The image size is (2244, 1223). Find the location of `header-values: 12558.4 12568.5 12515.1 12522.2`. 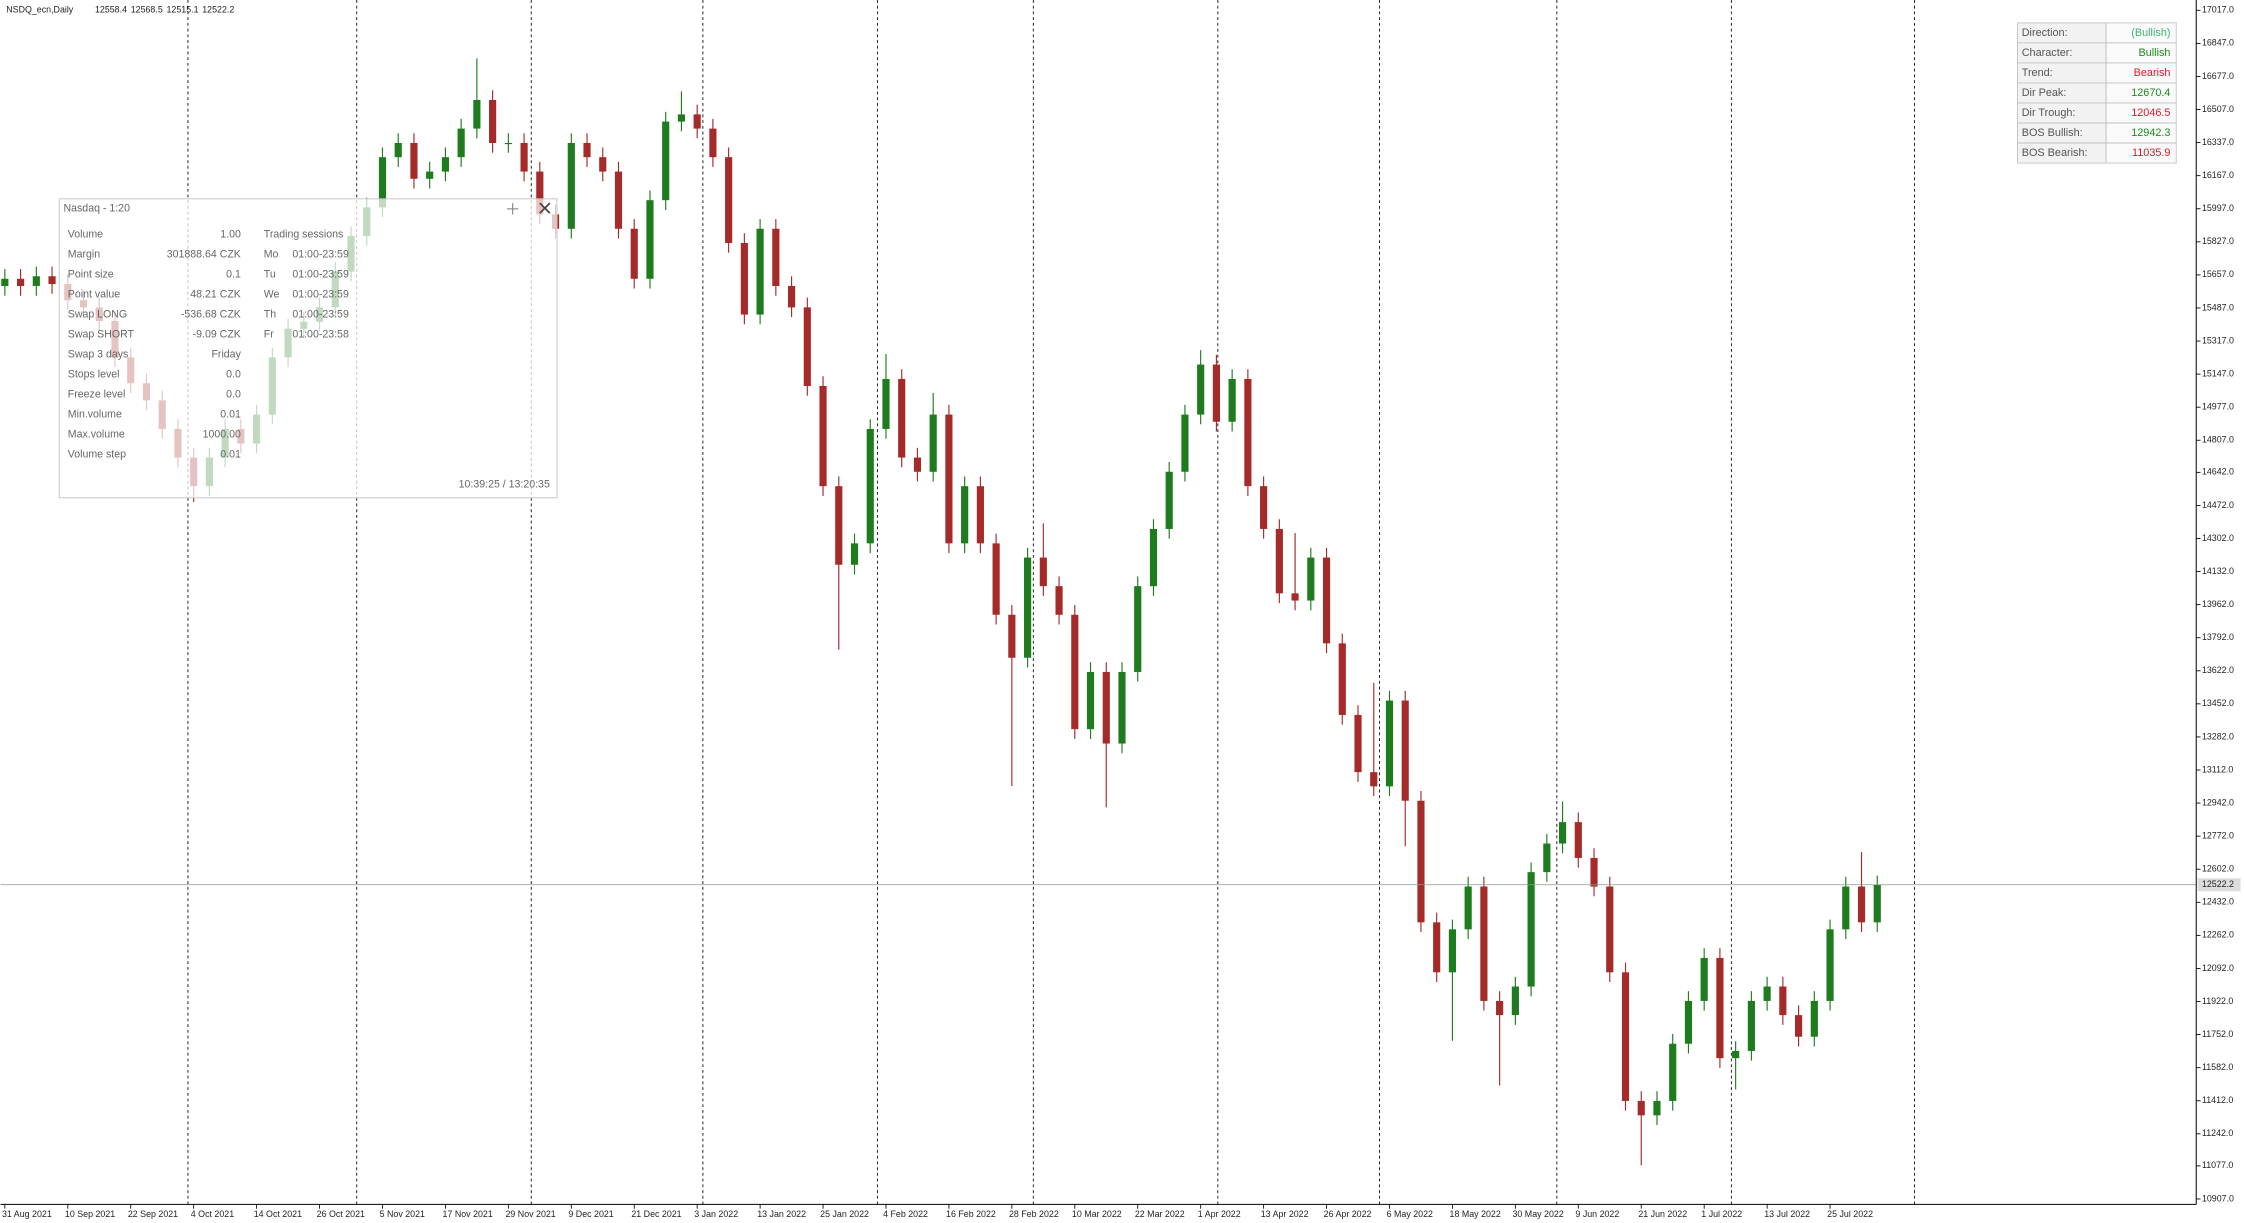

header-values: 12558.4 12568.5 12515.1 12522.2 is located at coordinates (164, 9).